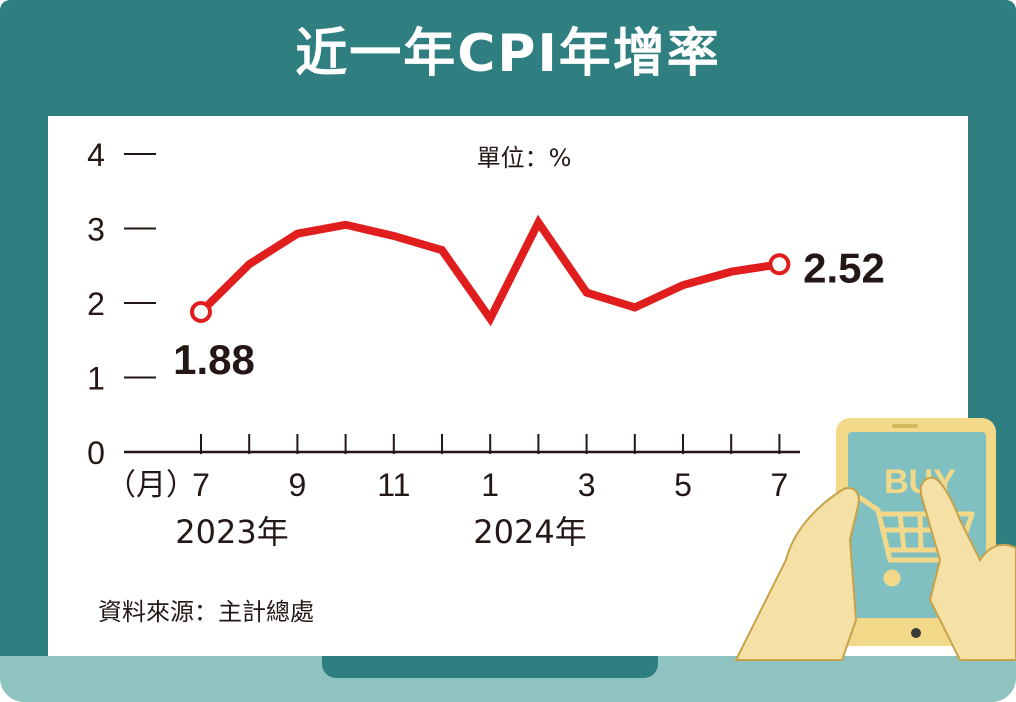  Describe the element at coordinates (524, 158) in the screenshot. I see `unit-label: 單位：%` at that location.